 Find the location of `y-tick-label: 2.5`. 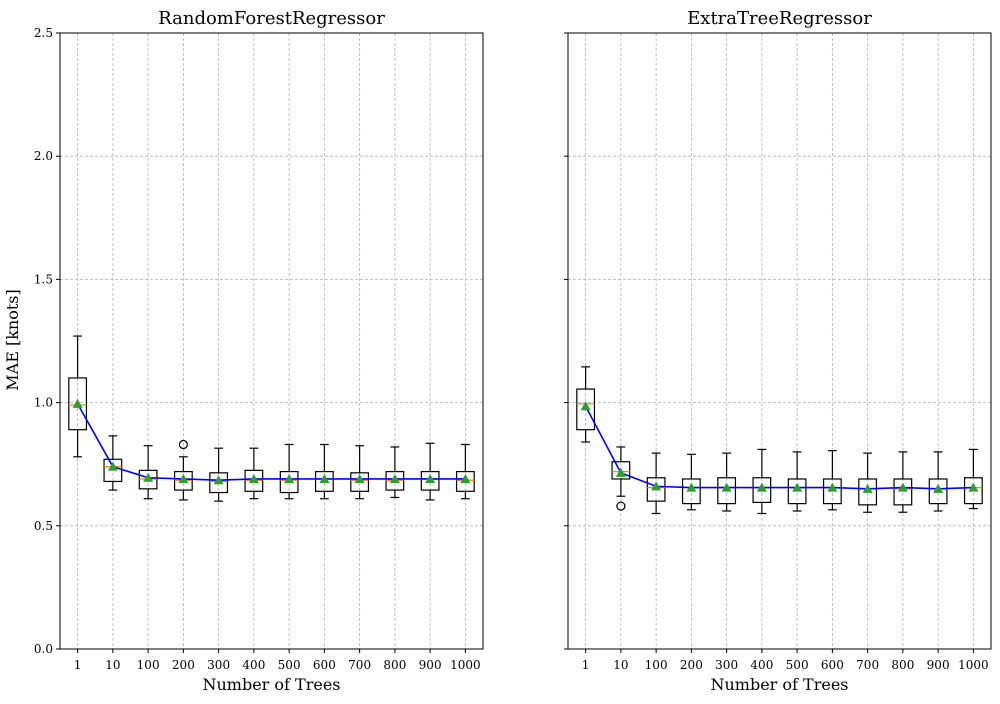

y-tick-label: 2.5 is located at coordinates (43, 33).